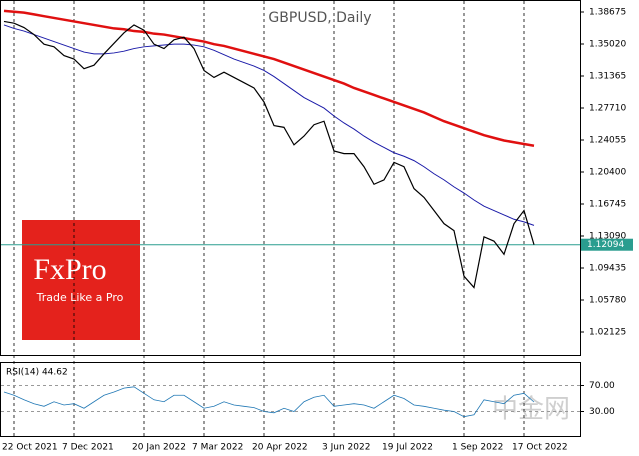 The image size is (639, 456). I want to click on y-tick-label: 1.24055, so click(607, 141).